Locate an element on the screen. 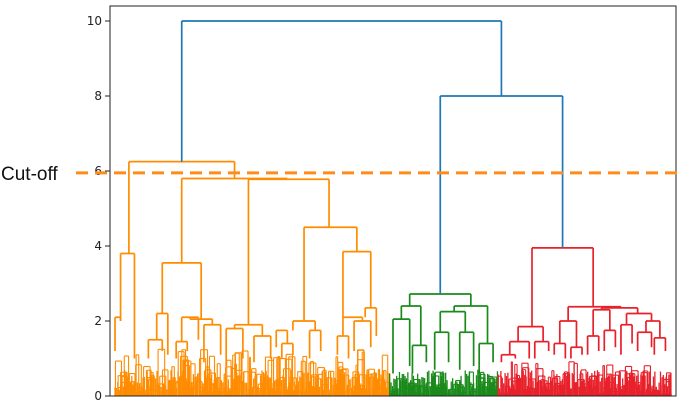  y-tick-label: 6 is located at coordinates (98, 171).